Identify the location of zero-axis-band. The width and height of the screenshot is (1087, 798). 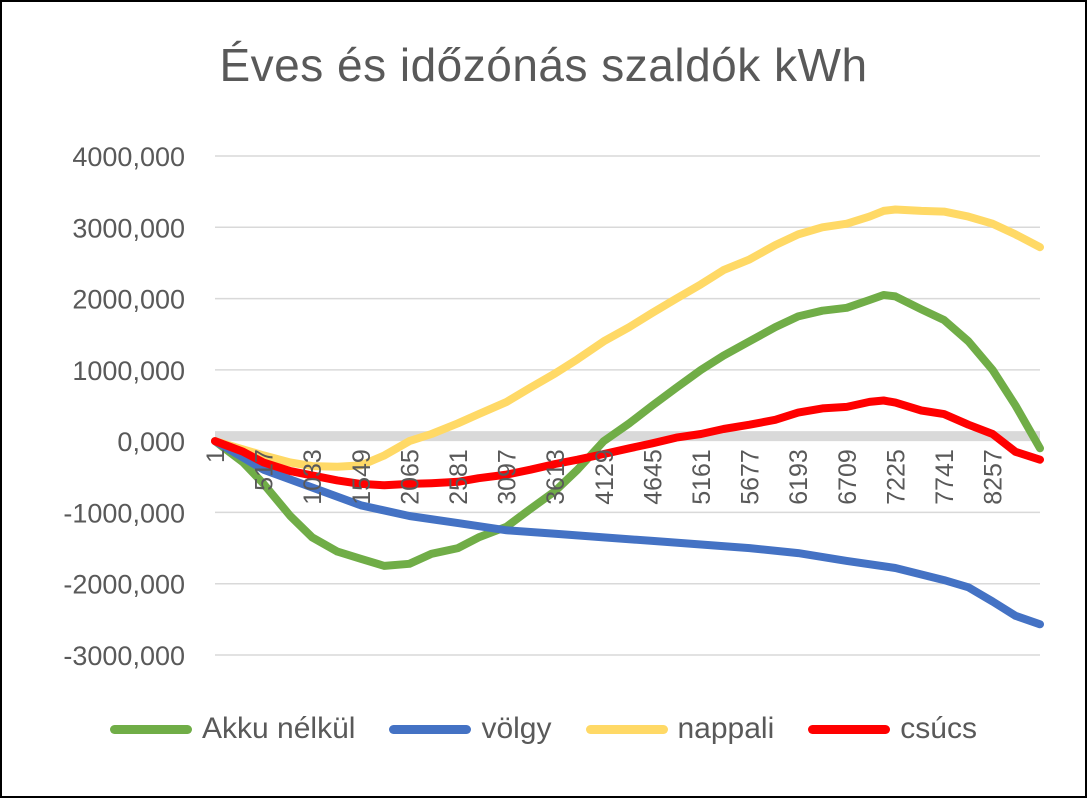
(627, 436).